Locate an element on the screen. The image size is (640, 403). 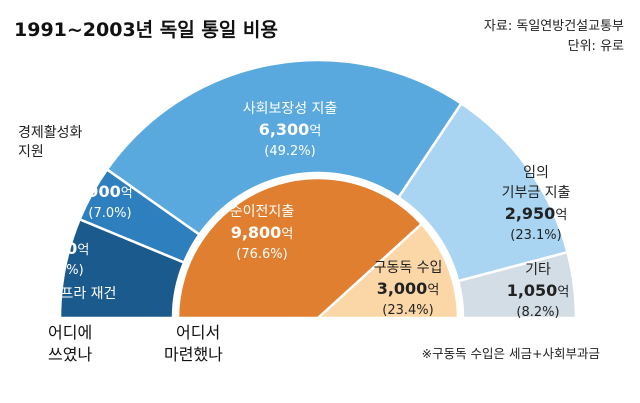
unit-text: 단위: 유로 is located at coordinates (596, 46).